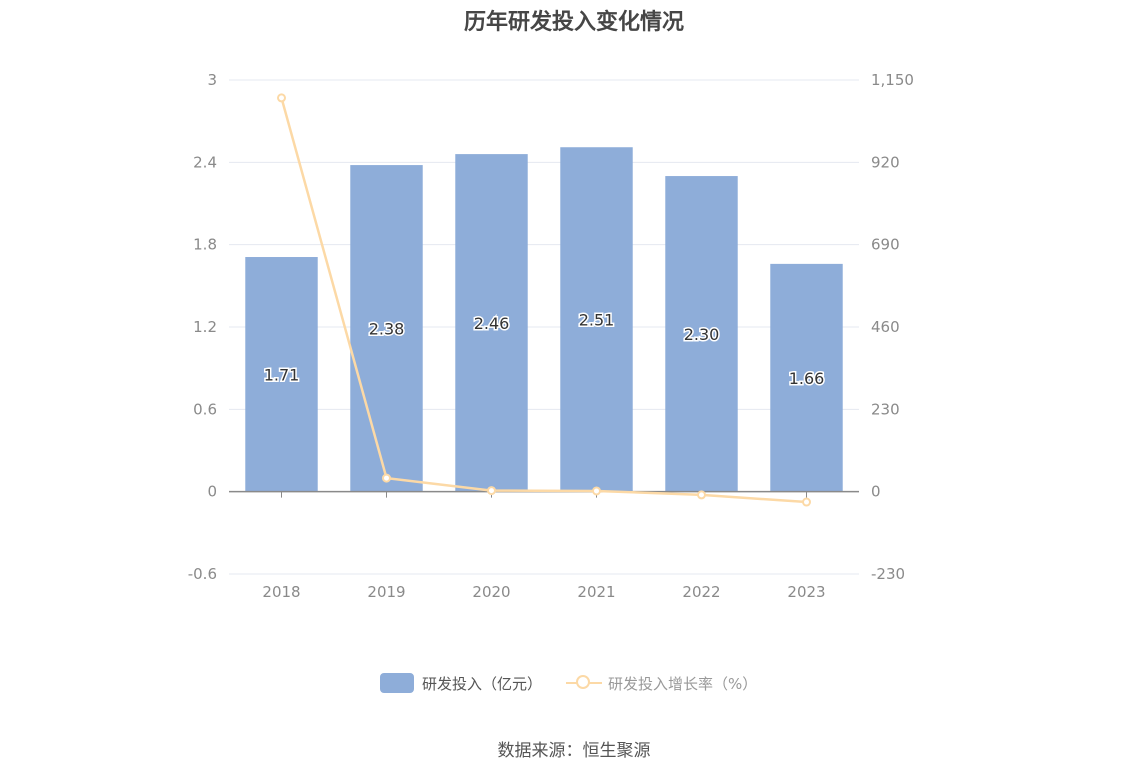 The image size is (1148, 776). What do you see at coordinates (888, 574) in the screenshot?
I see `y-right-tick-label: -230` at bounding box center [888, 574].